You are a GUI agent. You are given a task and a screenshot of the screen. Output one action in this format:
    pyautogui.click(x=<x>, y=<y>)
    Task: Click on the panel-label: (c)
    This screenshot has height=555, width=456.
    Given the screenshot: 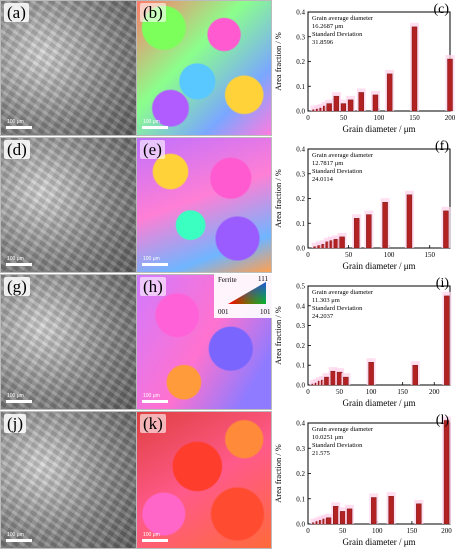 What is the action you would take?
    pyautogui.click(x=441, y=9)
    